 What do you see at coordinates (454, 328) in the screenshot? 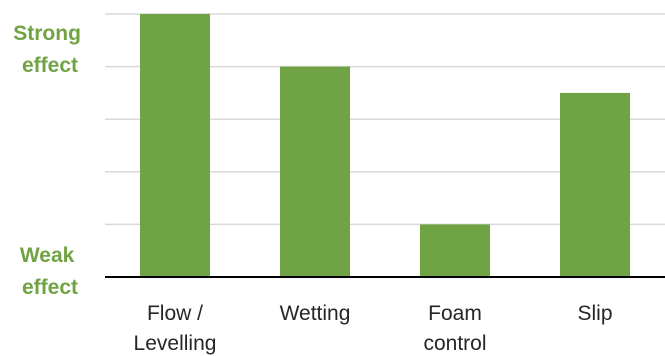
I see `x-tick-label-2: Foam control` at bounding box center [454, 328].